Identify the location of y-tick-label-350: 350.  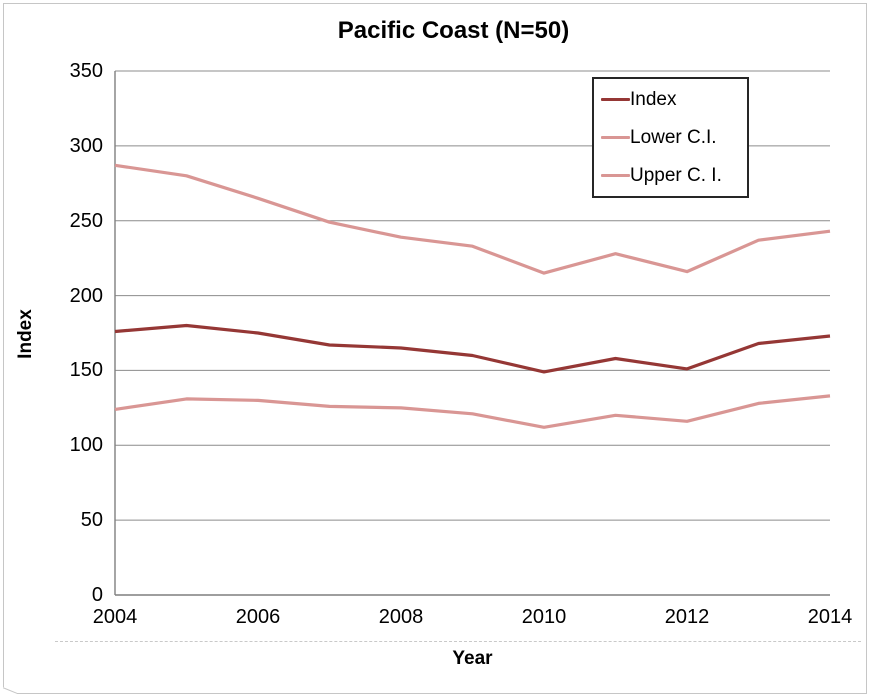
(86, 71).